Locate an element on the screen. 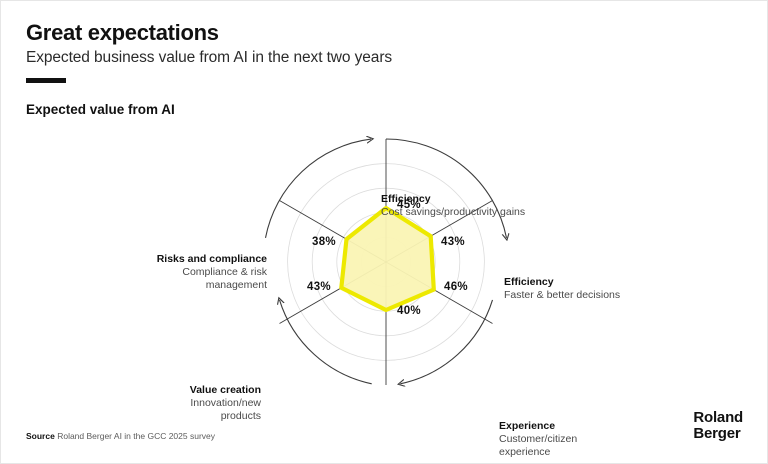 This screenshot has height=464, width=768. outer-arc-bottom-right is located at coordinates (447, 341).